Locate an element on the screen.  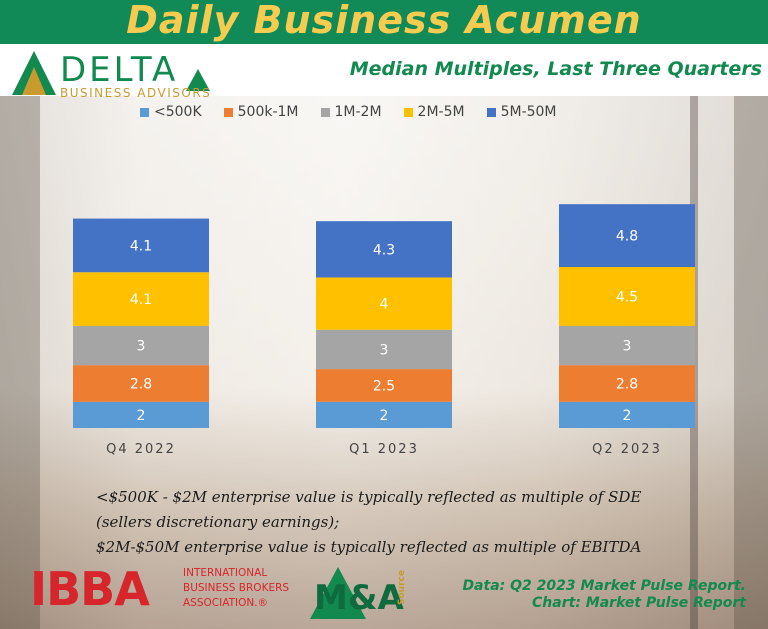
logo-tagline: BUSINESS ADVISORS is located at coordinates (136, 93).